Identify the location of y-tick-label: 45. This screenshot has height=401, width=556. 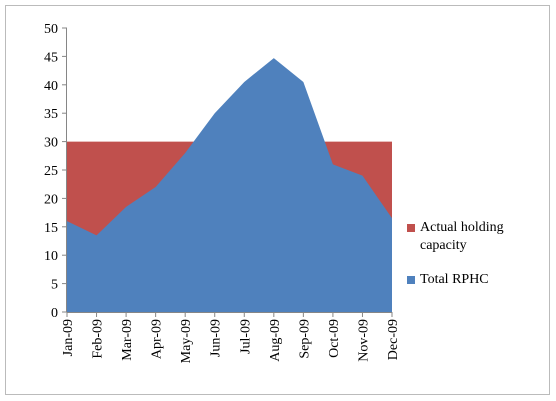
(51, 57).